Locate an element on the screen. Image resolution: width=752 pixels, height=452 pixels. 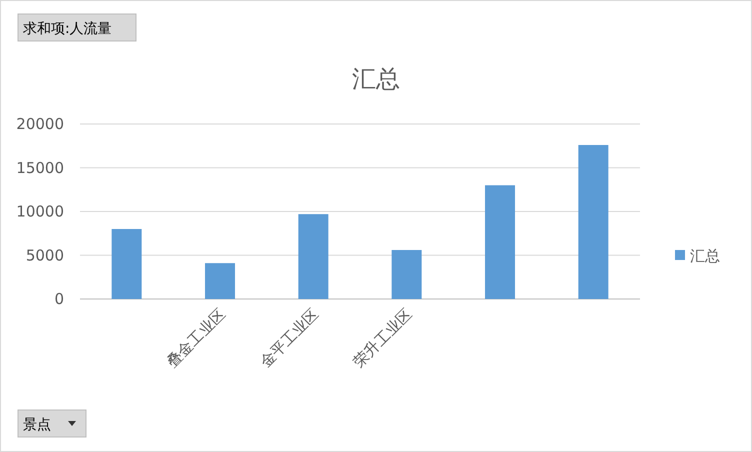
x-tick-label: 荣升工业区 is located at coordinates (383, 338).